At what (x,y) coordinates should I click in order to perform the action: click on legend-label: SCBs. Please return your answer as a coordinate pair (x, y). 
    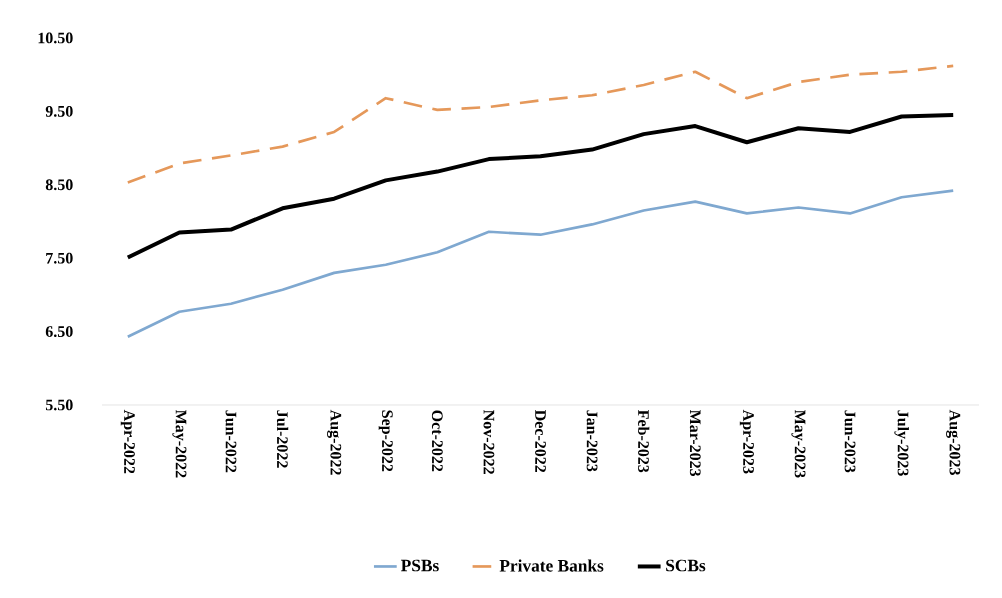
    Looking at the image, I should click on (686, 565).